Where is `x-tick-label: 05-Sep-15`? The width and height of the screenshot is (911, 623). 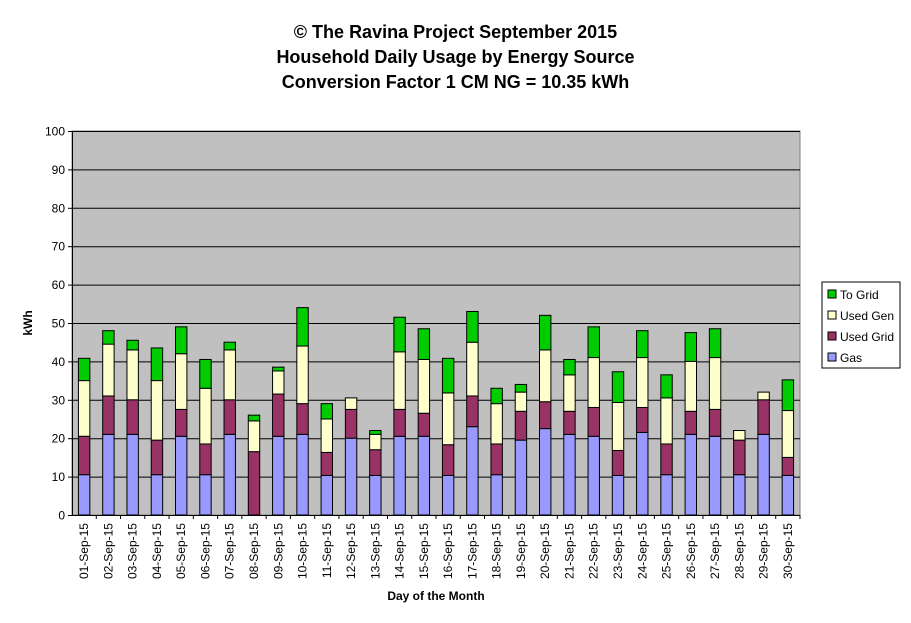
x-tick-label: 05-Sep-15 is located at coordinates (181, 551).